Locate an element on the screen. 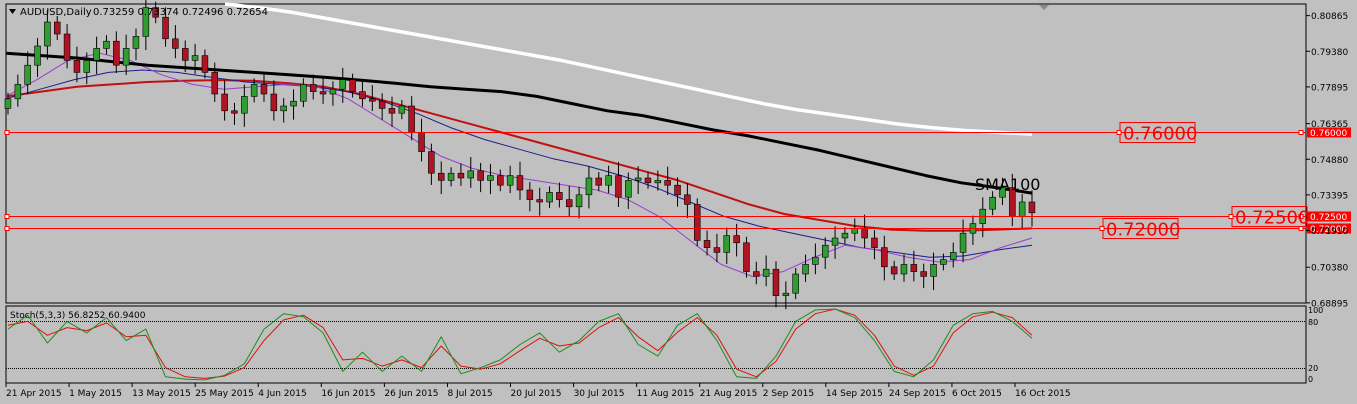 The height and width of the screenshot is (404, 1357). stoch-scale-label: 80 is located at coordinates (1313, 322).